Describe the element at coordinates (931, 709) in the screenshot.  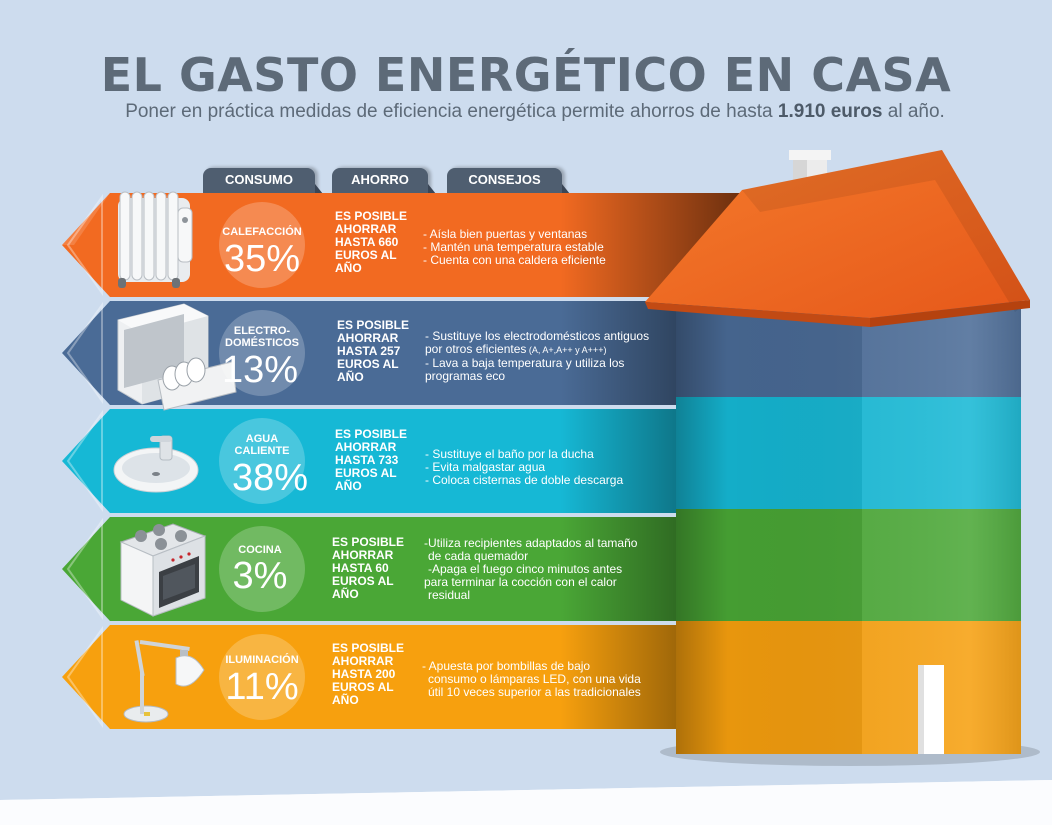
I see `house-door` at that location.